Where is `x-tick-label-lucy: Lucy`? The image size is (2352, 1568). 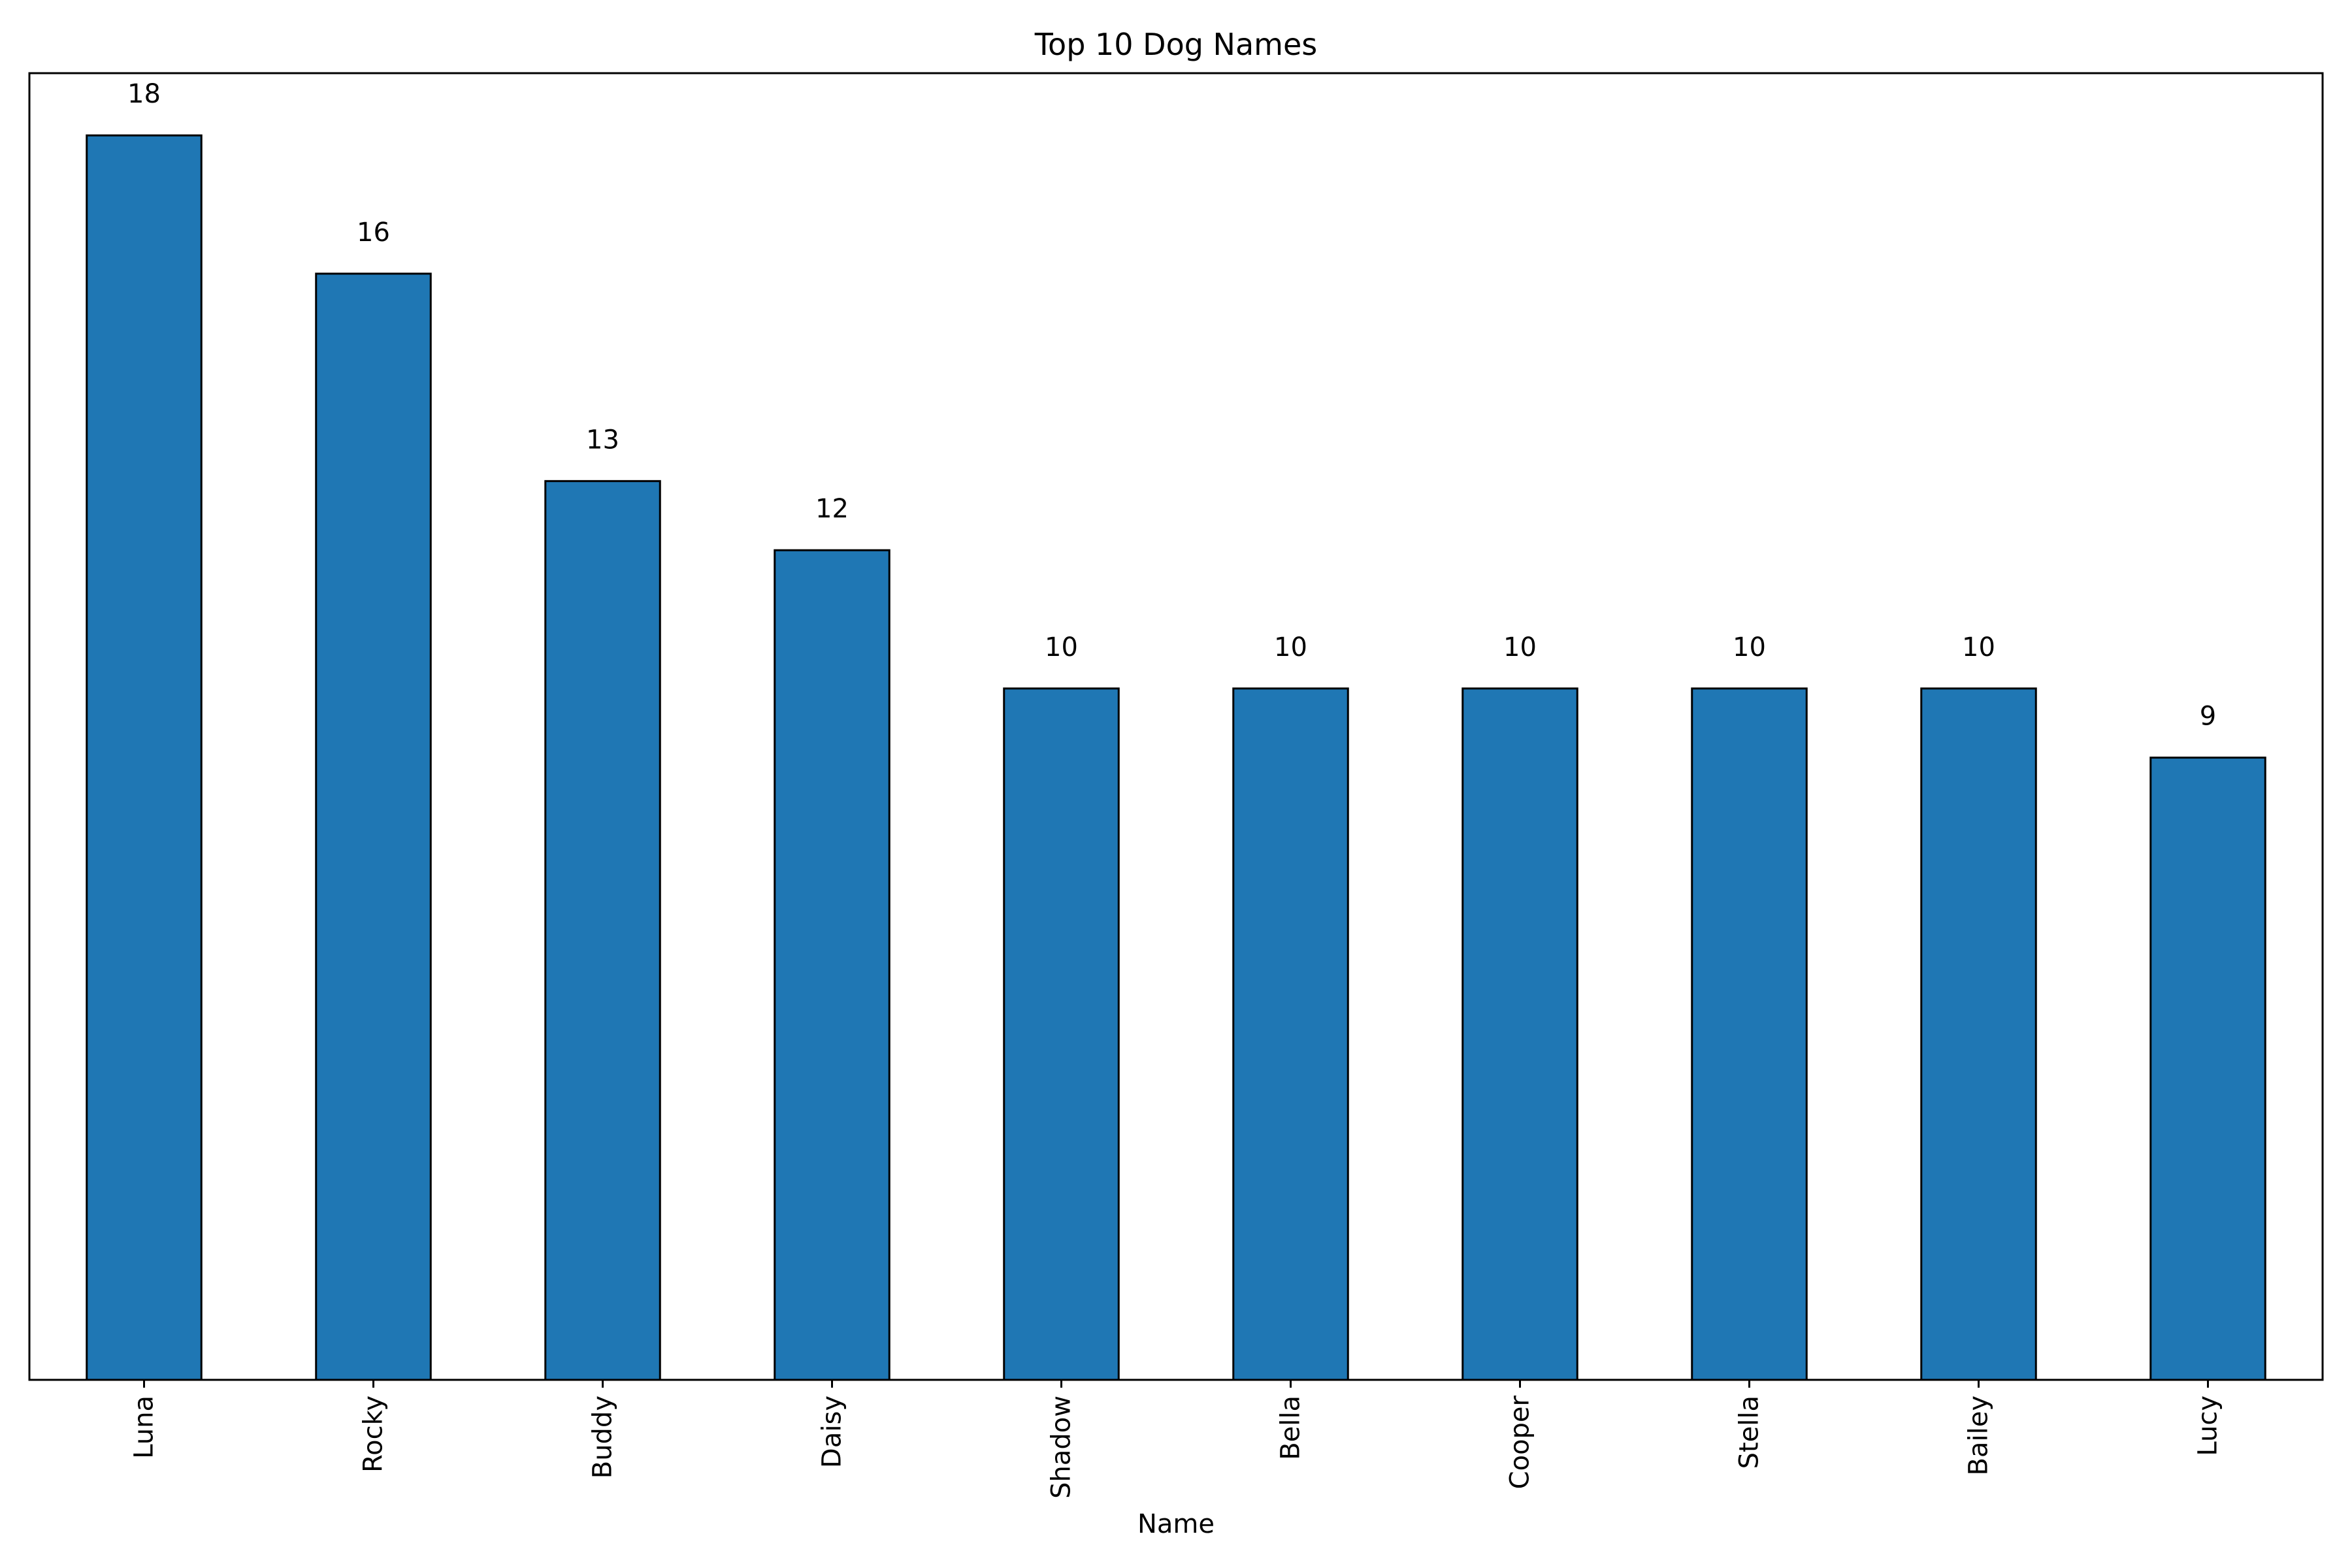
x-tick-label-lucy: Lucy is located at coordinates (2208, 1426).